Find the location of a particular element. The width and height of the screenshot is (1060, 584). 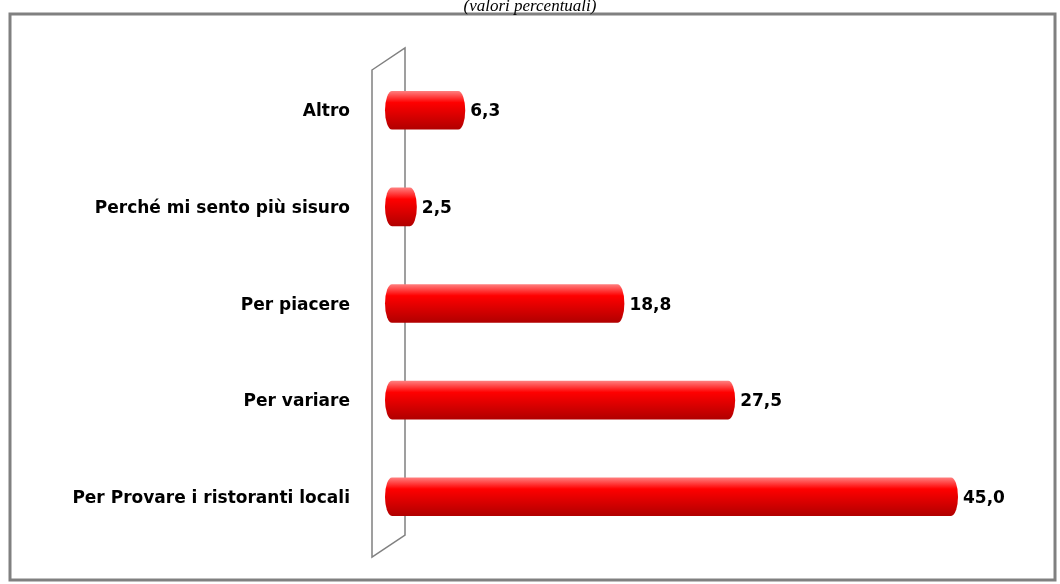

y-tick-label: Per Provare i ristoranti locali is located at coordinates (211, 496).